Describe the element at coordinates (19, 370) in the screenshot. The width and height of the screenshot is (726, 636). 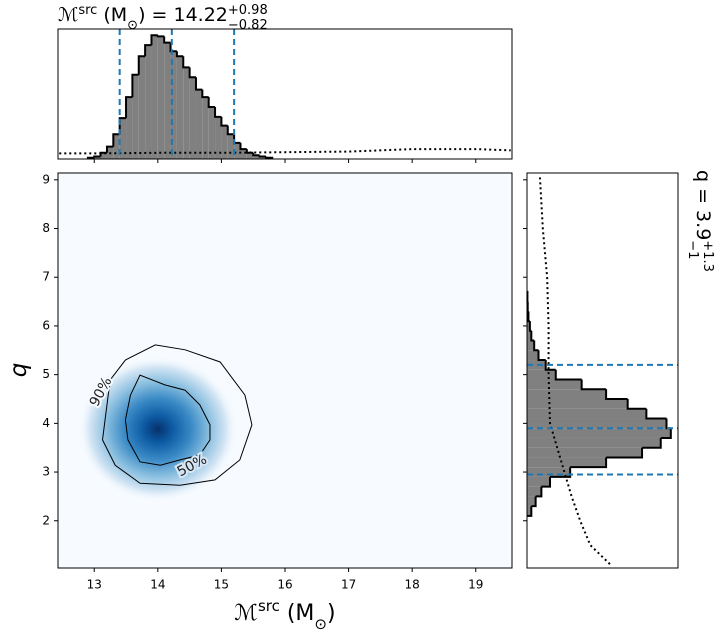
I see `y-axis-label: q` at that location.